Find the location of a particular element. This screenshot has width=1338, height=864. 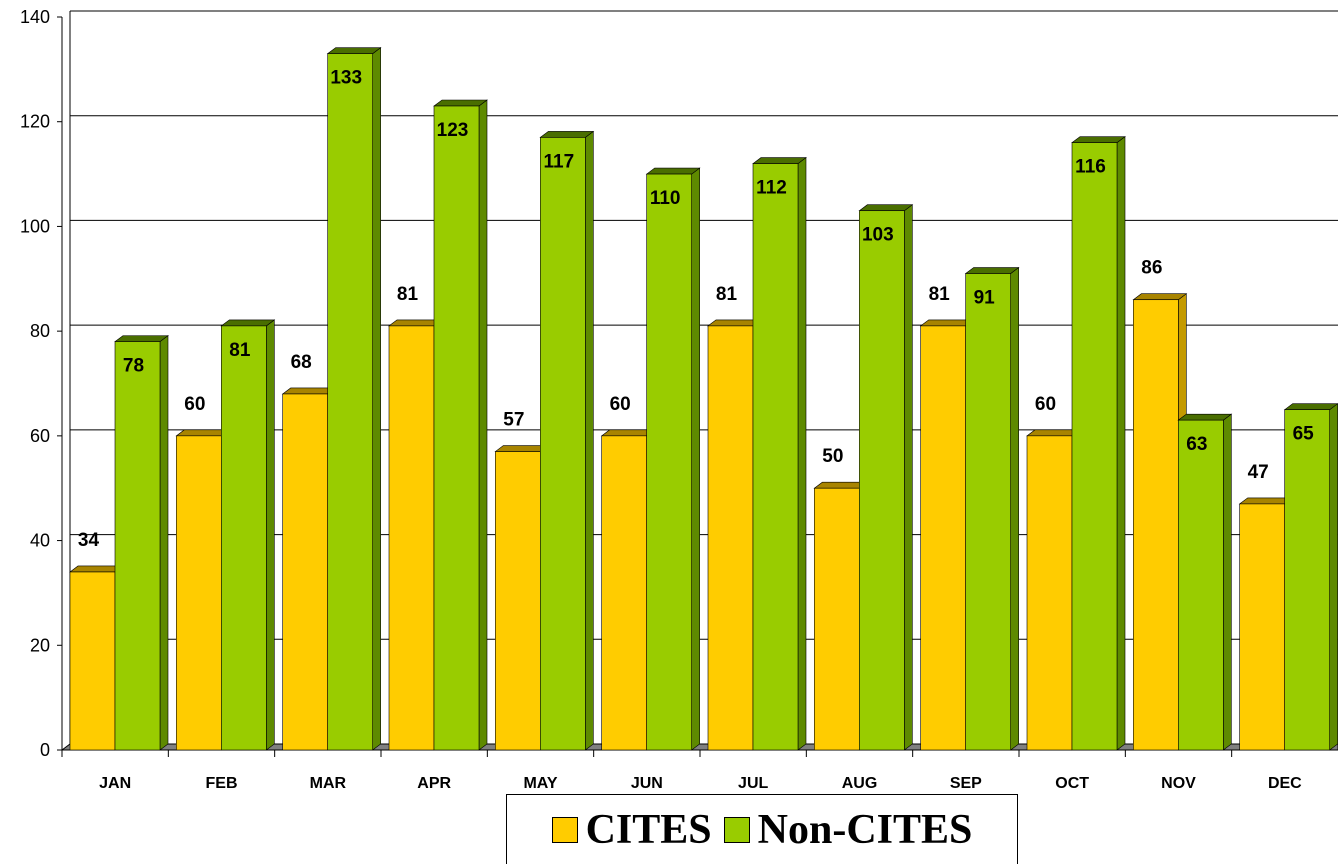

bar-cites-dec is located at coordinates (1262, 627).